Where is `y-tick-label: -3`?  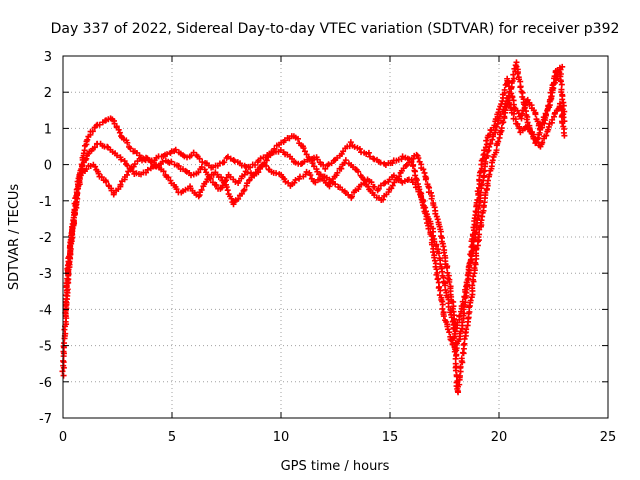
y-tick-label: -3 is located at coordinates (45, 274).